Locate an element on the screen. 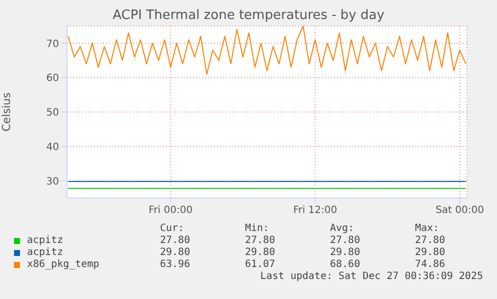  y-tick-label: 60 is located at coordinates (52, 78).